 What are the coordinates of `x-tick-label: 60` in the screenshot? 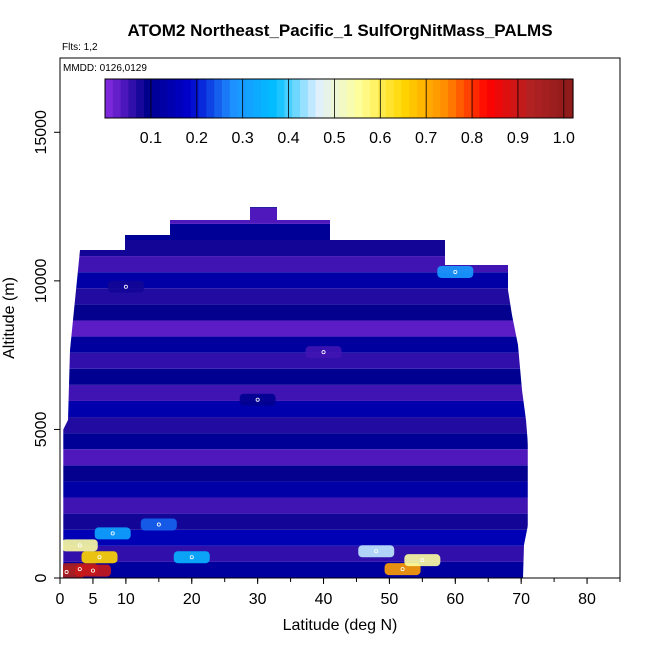 It's located at (455, 599).